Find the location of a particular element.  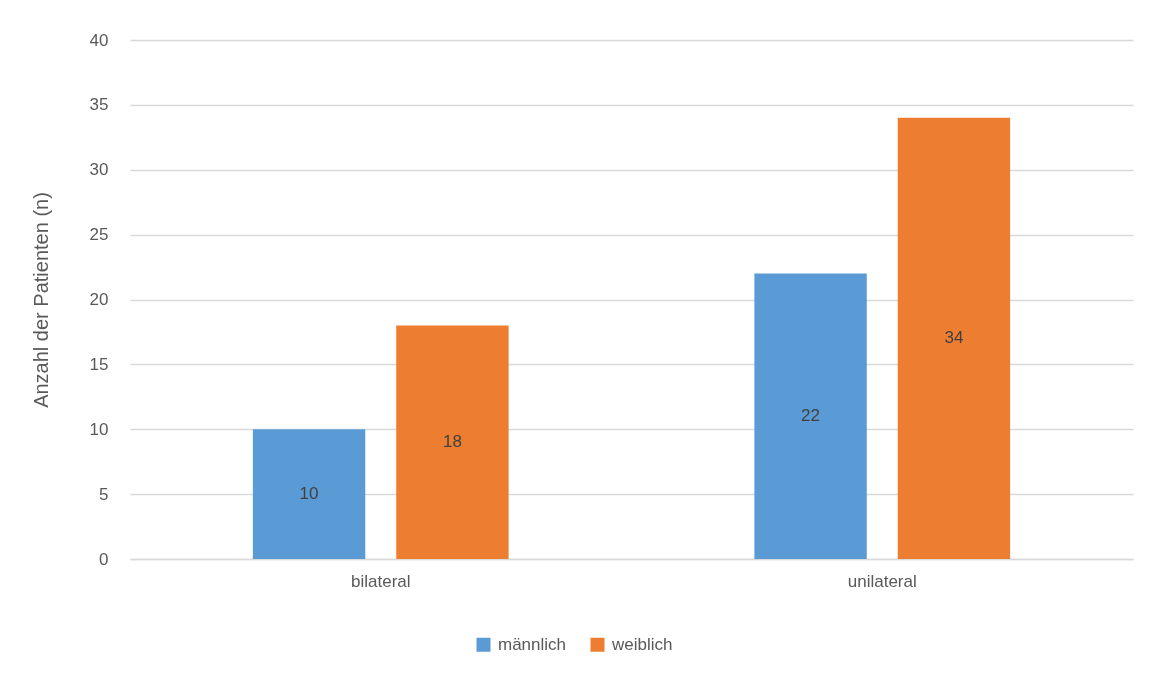

y-tick-label: 35 is located at coordinates (99, 105).